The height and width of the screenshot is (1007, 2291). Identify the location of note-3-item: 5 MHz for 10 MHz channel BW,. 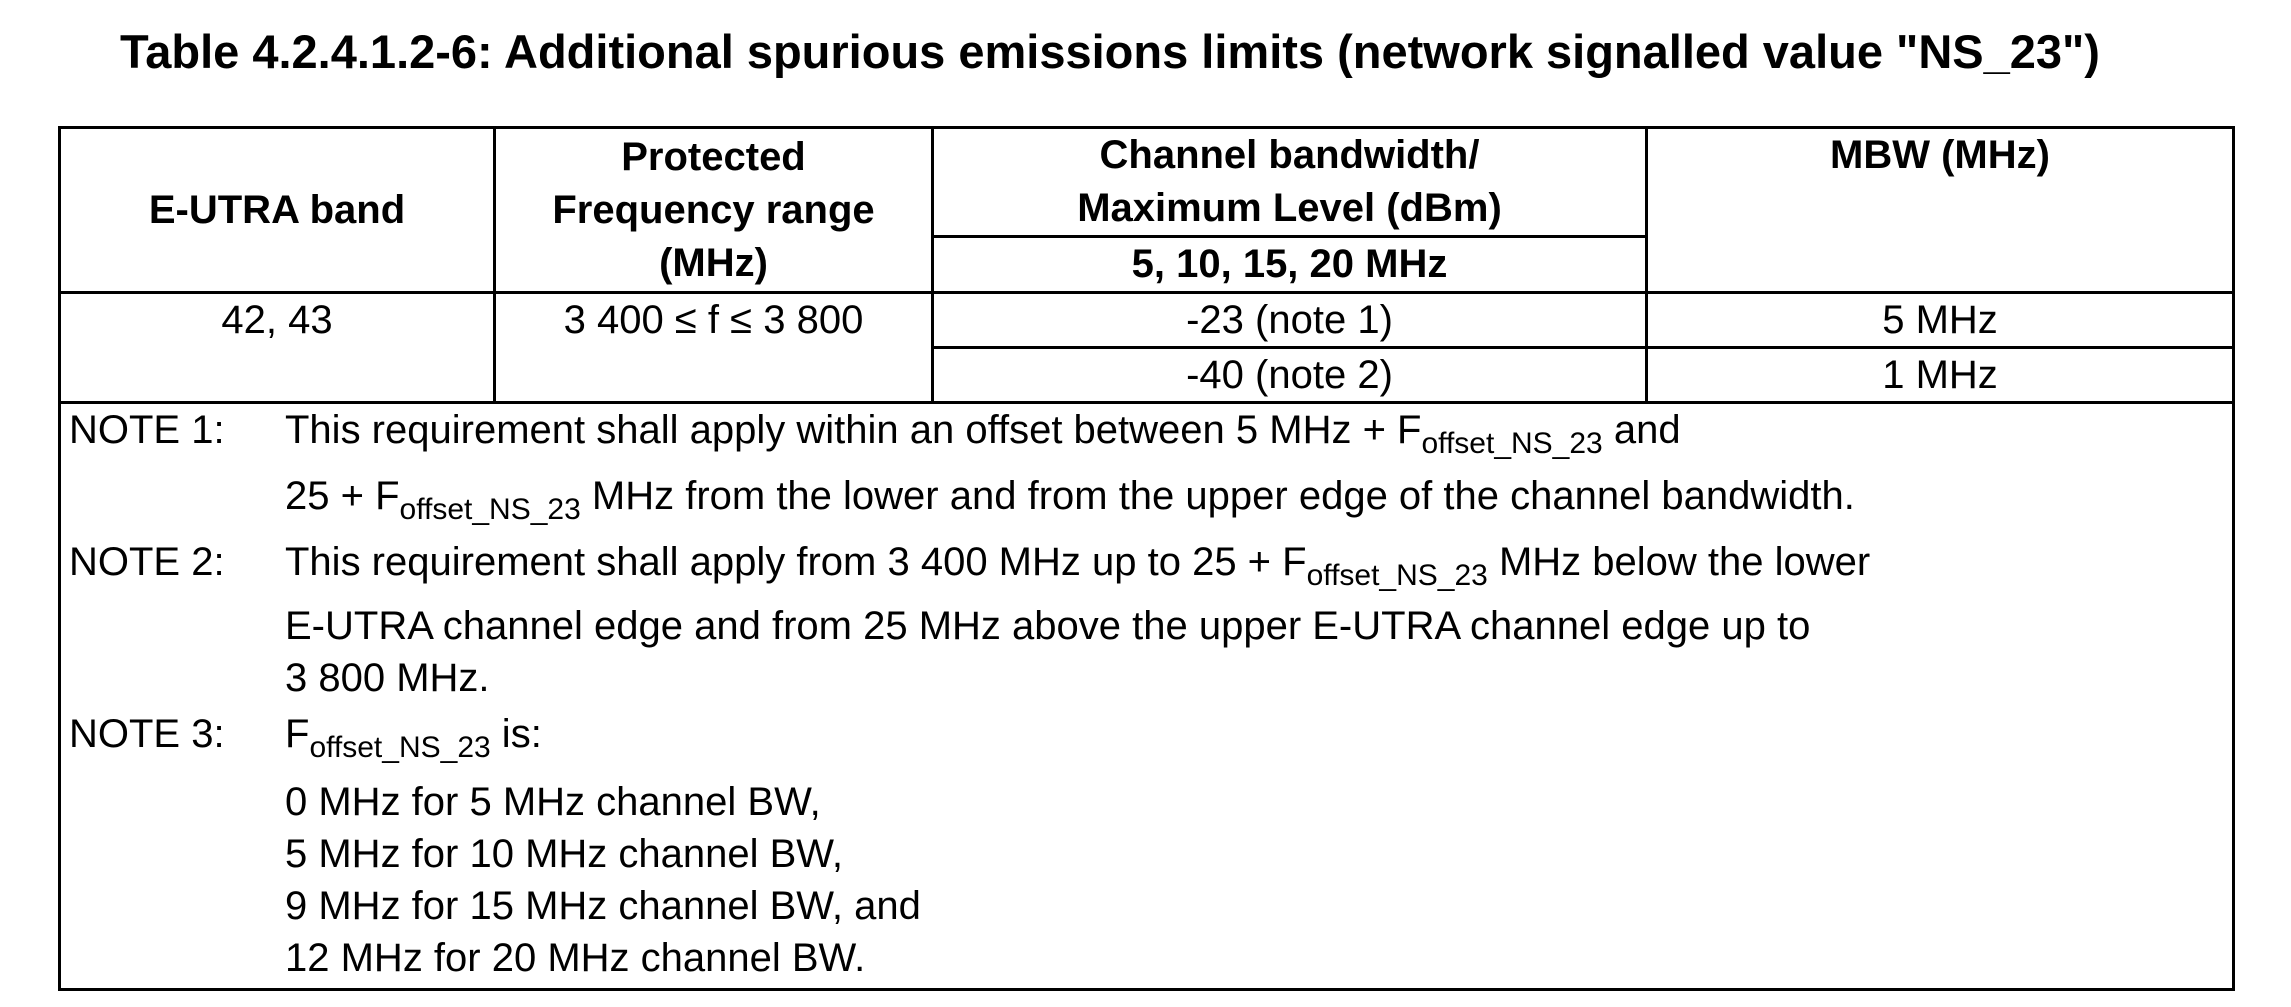
(564, 854).